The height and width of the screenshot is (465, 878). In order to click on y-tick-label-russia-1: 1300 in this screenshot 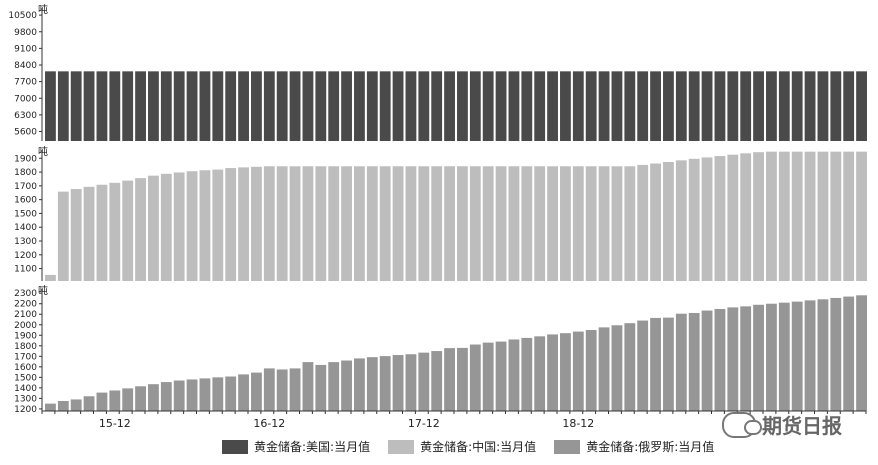, I will do `click(25, 399)`.